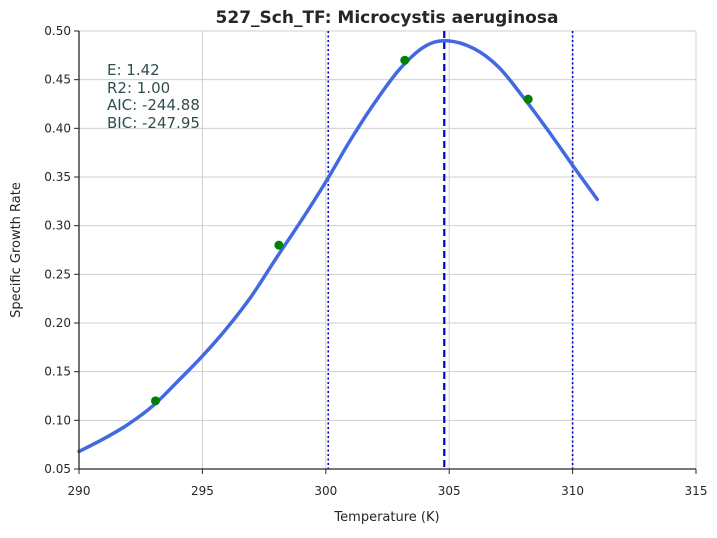 This screenshot has width=717, height=538. What do you see at coordinates (138, 88) in the screenshot?
I see `stat-r2: R2: 1.00` at bounding box center [138, 88].